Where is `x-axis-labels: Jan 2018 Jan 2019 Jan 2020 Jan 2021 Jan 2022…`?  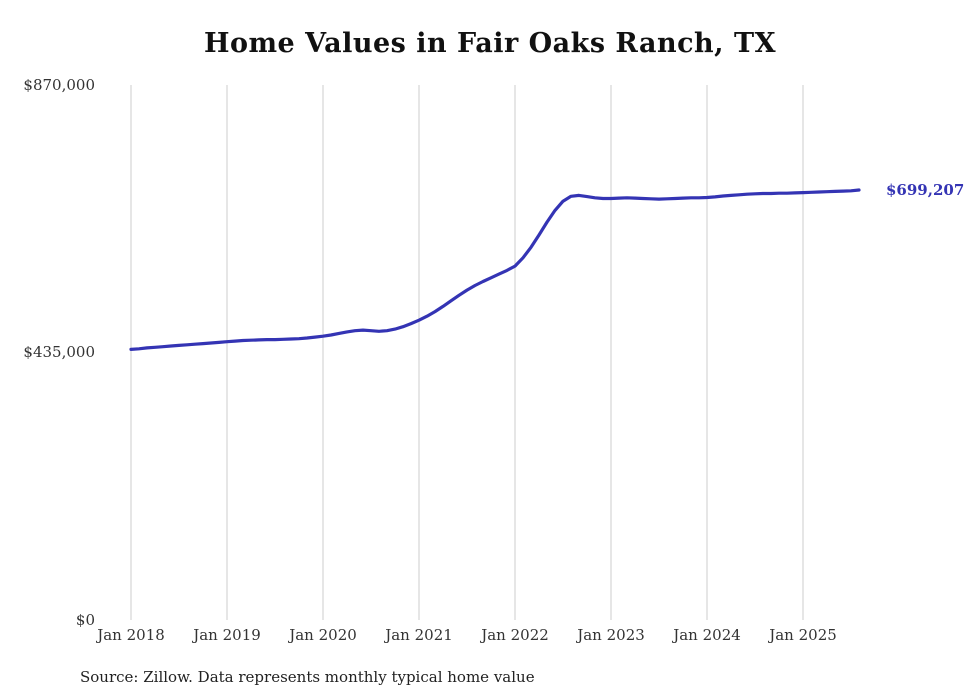 x-axis-labels: Jan 2018 Jan 2019 Jan 2020 Jan 2021 Jan 2022… is located at coordinates (490, 636).